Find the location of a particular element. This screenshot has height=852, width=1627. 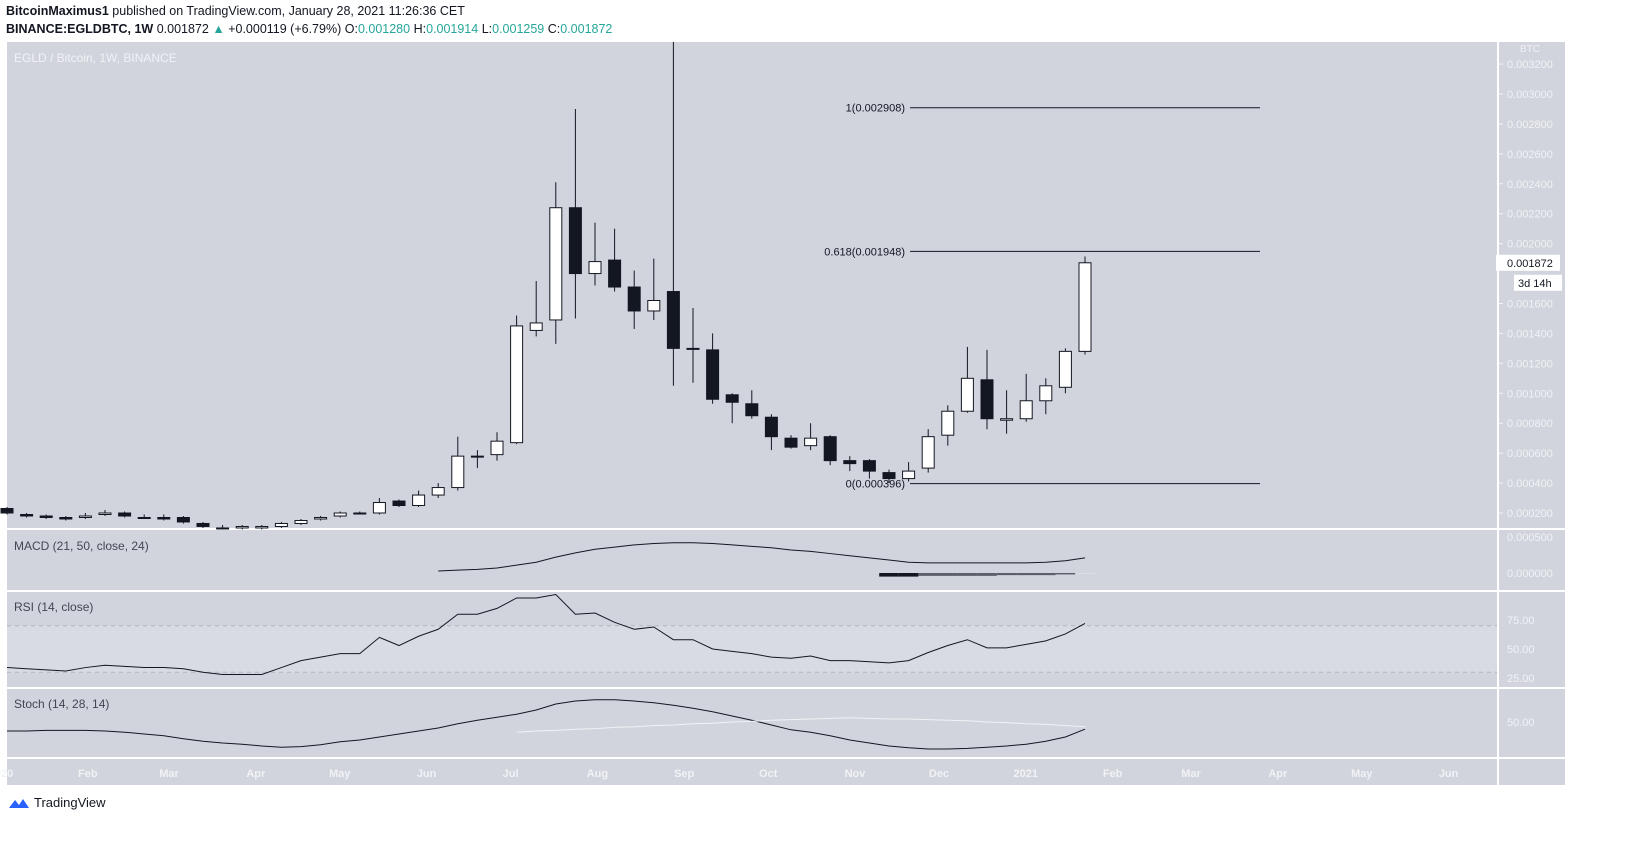

price-tick-label: 0.001000 is located at coordinates (1530, 394).